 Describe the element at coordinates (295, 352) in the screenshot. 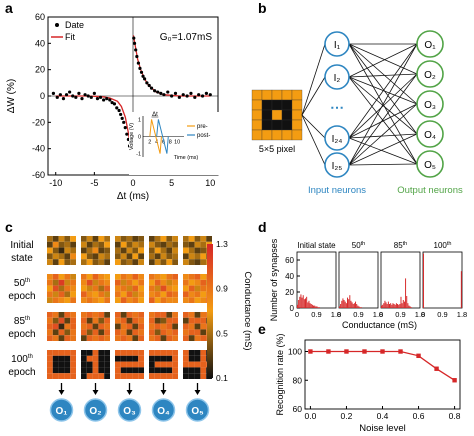

I see `y-tick-label: 100` at that location.